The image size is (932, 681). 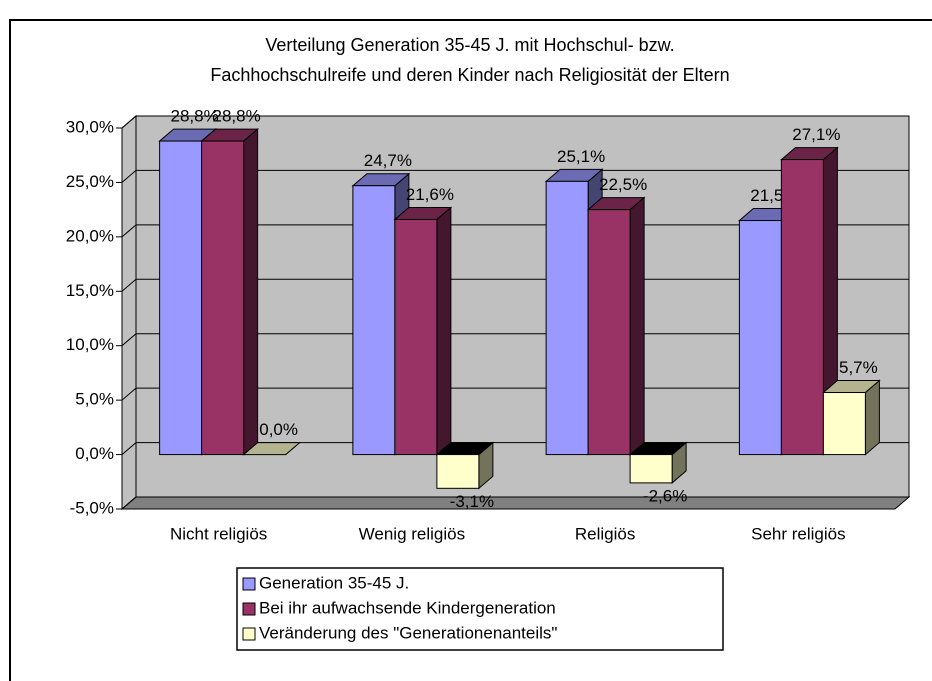 What do you see at coordinates (334, 582) in the screenshot?
I see `legend-label: Generation 35-45 J.` at bounding box center [334, 582].